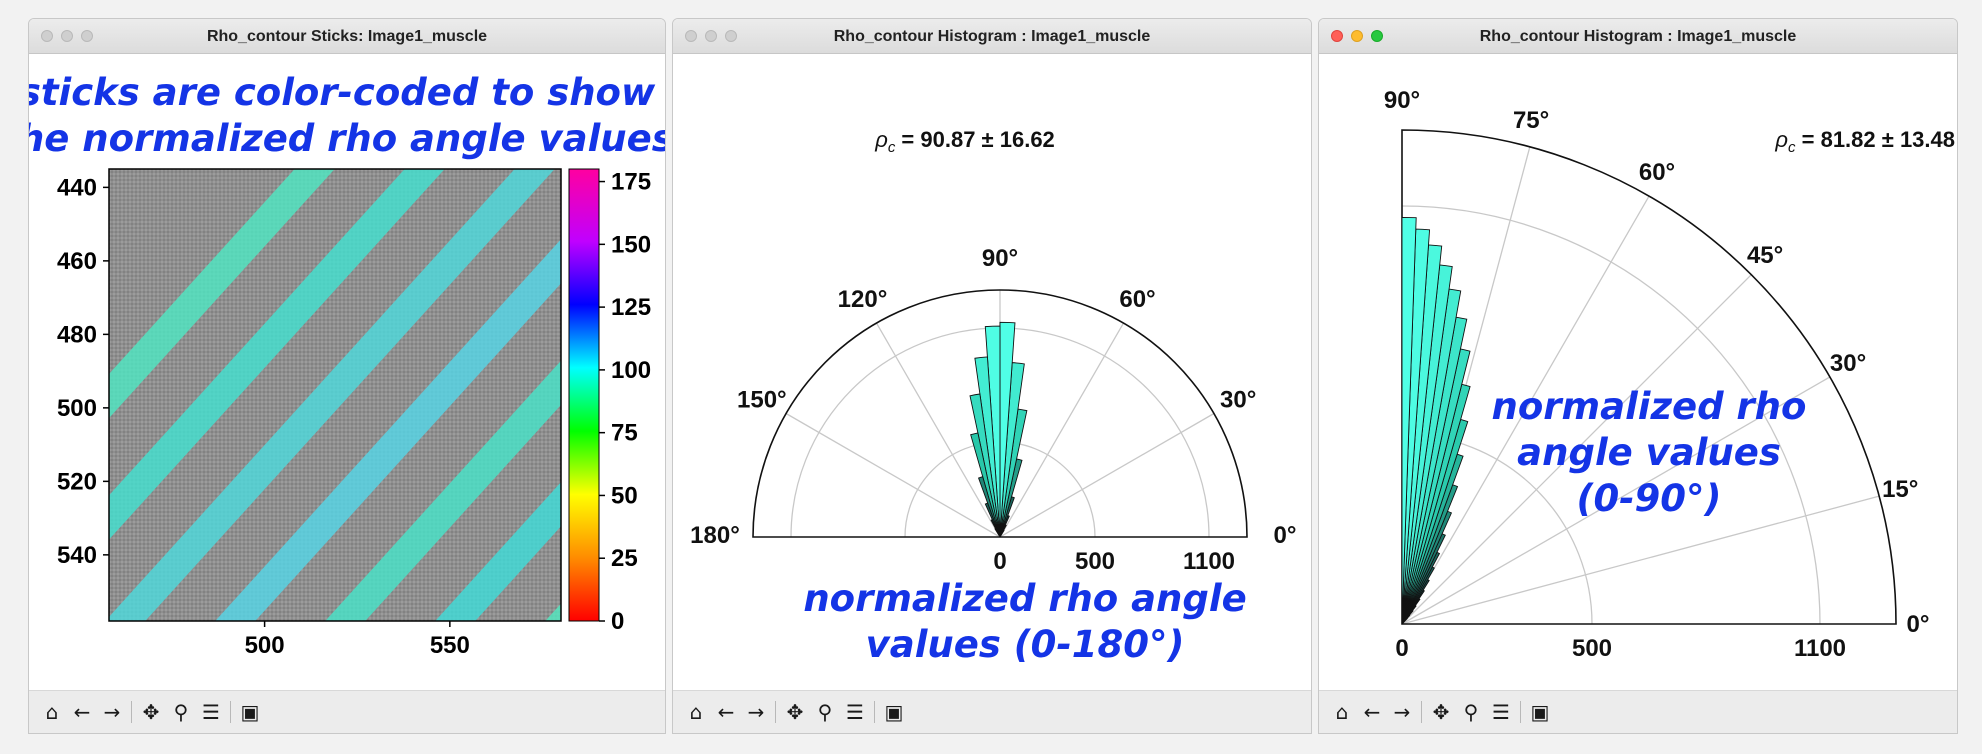  I want to click on annotation-line-1: normalized rho, so click(1649, 406).